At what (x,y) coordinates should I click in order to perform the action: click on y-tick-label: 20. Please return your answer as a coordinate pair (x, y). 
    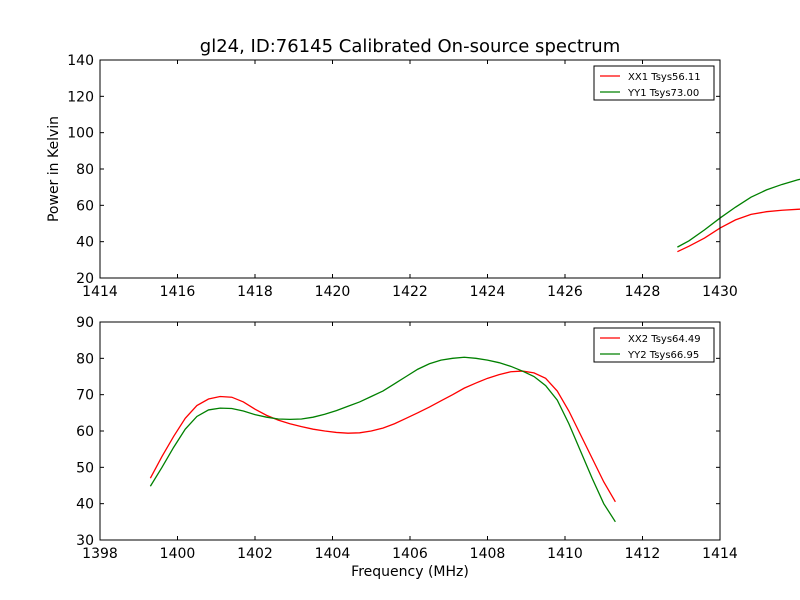
    Looking at the image, I should click on (85, 279).